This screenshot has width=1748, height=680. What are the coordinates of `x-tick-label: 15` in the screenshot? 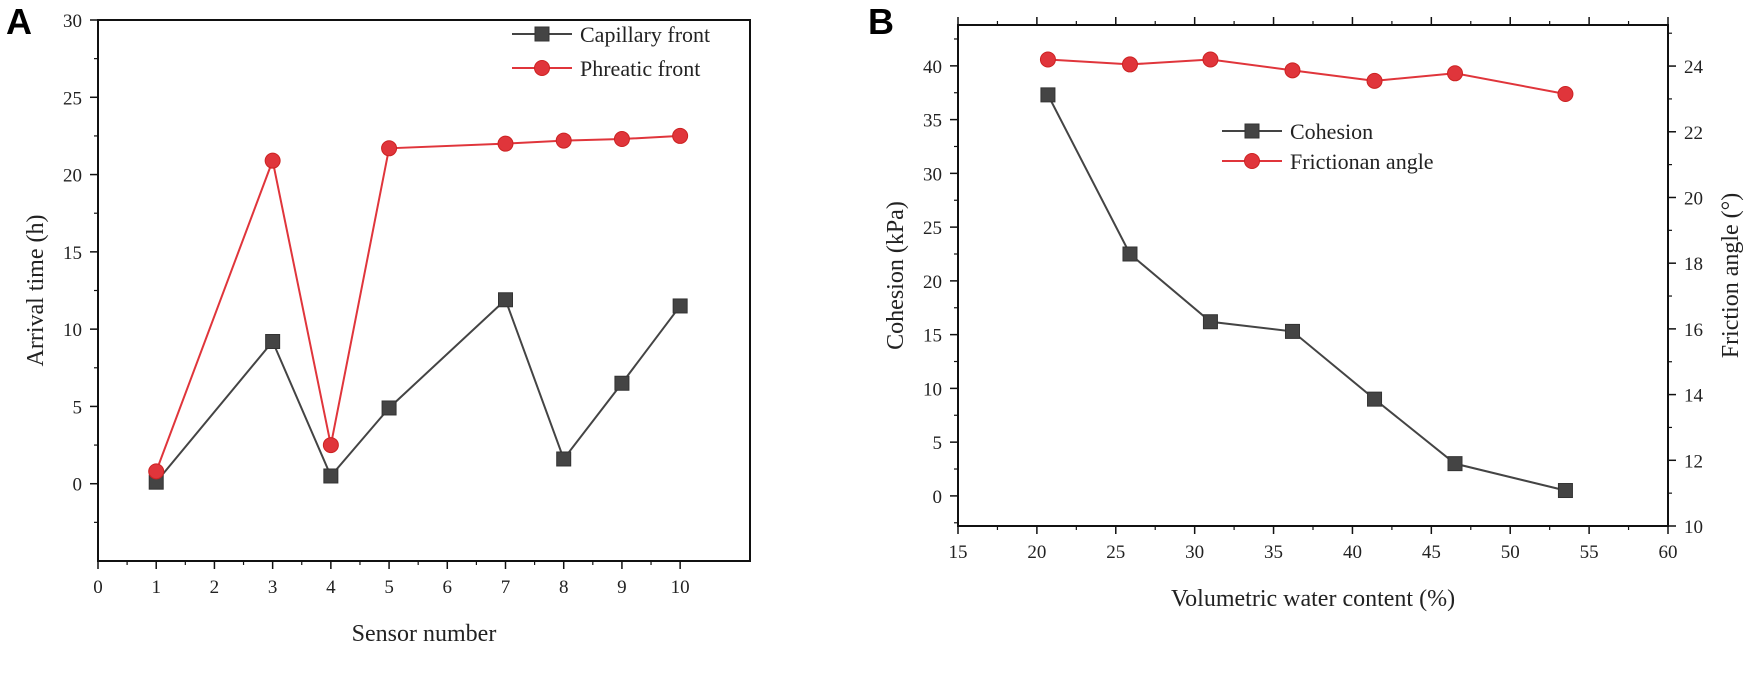 It's located at (958, 552).